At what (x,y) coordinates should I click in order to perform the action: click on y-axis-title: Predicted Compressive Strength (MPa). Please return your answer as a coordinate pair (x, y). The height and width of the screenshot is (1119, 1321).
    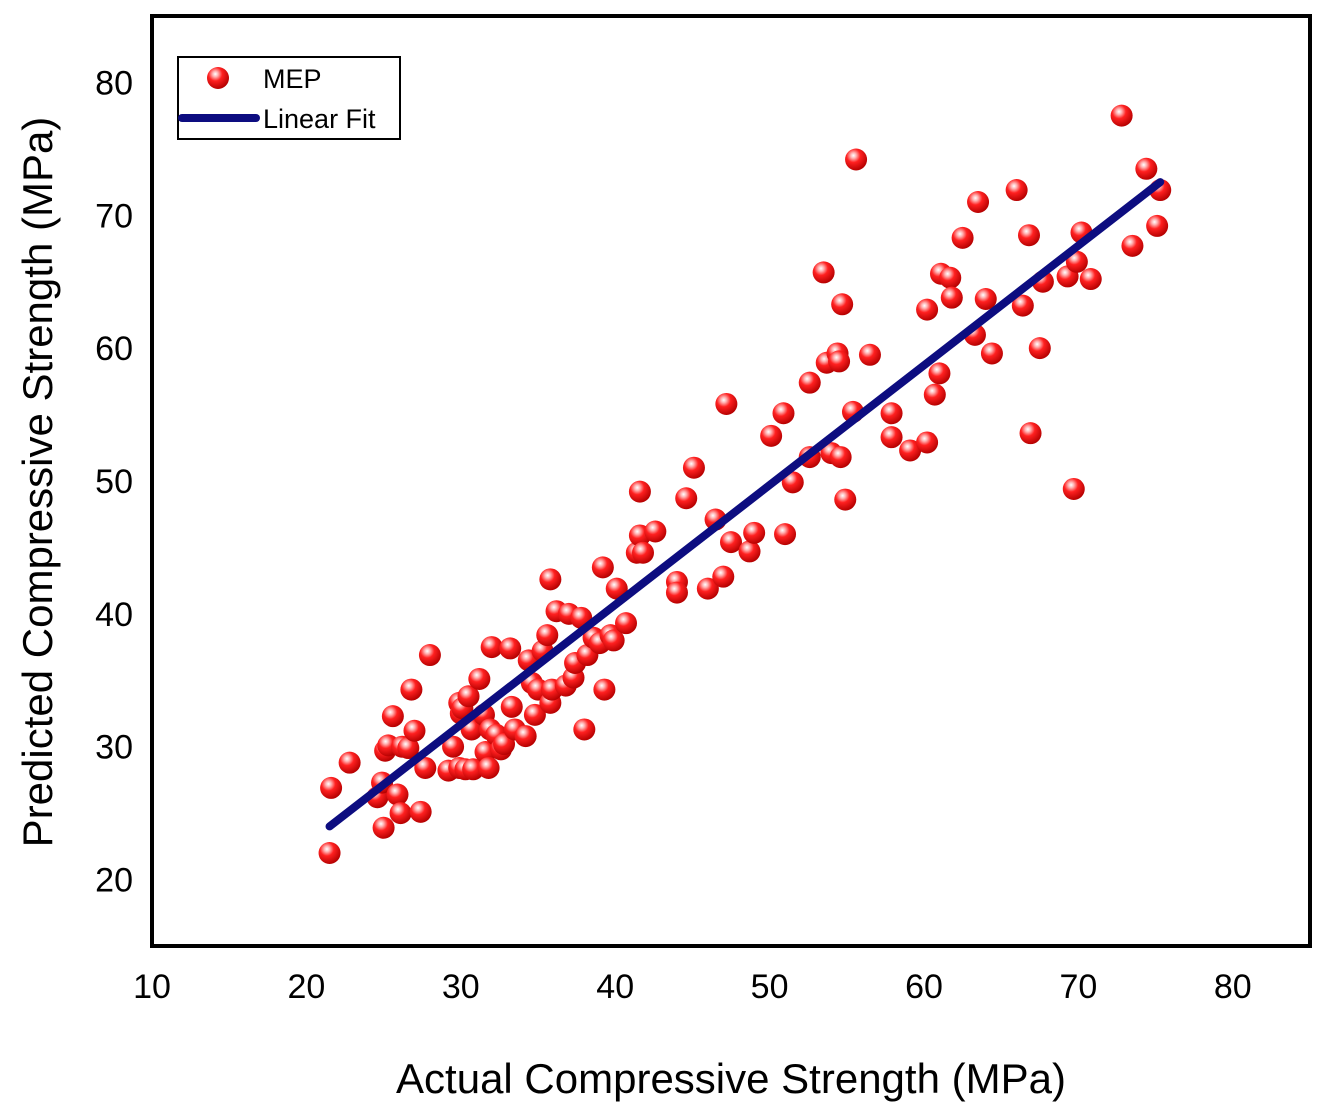
    Looking at the image, I should click on (37, 482).